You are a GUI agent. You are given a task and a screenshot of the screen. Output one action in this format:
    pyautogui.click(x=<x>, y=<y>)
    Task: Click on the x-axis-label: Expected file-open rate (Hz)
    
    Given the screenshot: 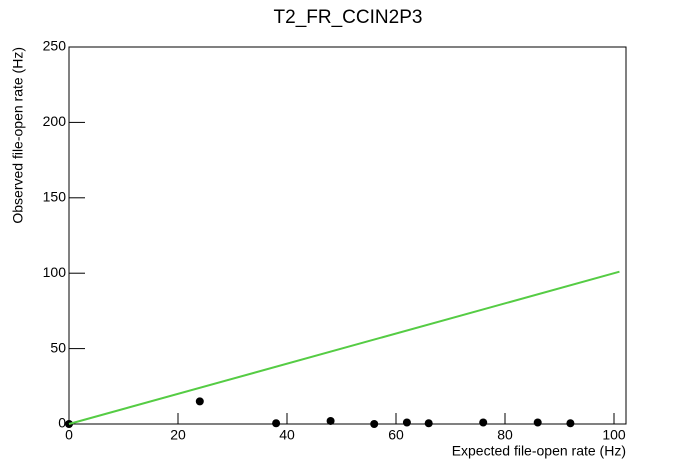 What is the action you would take?
    pyautogui.click(x=539, y=451)
    